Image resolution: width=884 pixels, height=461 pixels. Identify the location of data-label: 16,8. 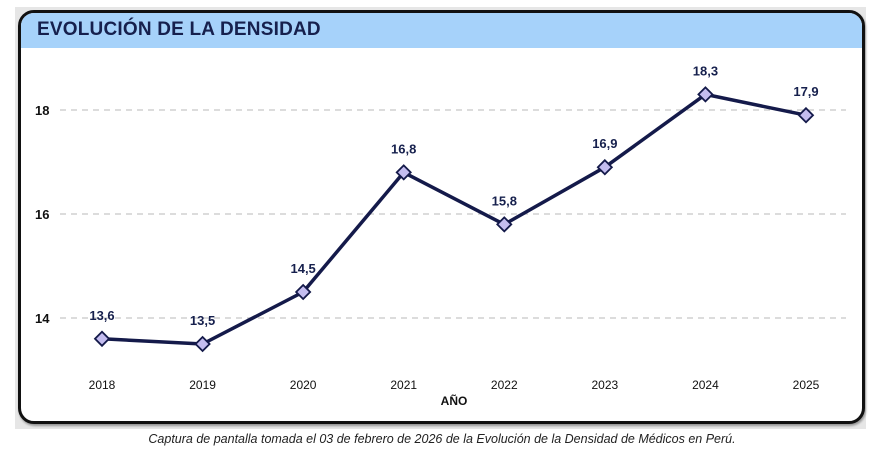
(403, 148).